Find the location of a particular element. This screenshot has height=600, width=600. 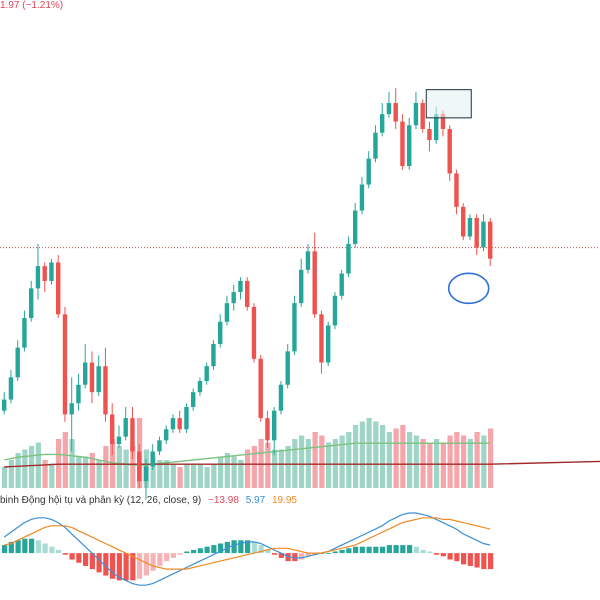

macd-line-value: 5.97 is located at coordinates (255, 500).